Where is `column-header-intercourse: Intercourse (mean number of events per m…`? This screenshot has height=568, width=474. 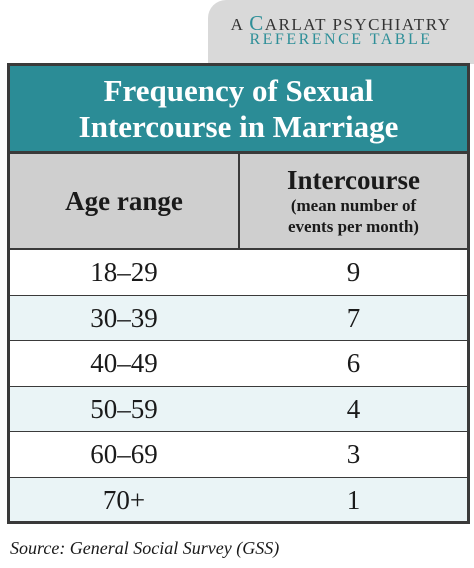 column-header-intercourse: Intercourse (mean number of events per m… is located at coordinates (353, 201).